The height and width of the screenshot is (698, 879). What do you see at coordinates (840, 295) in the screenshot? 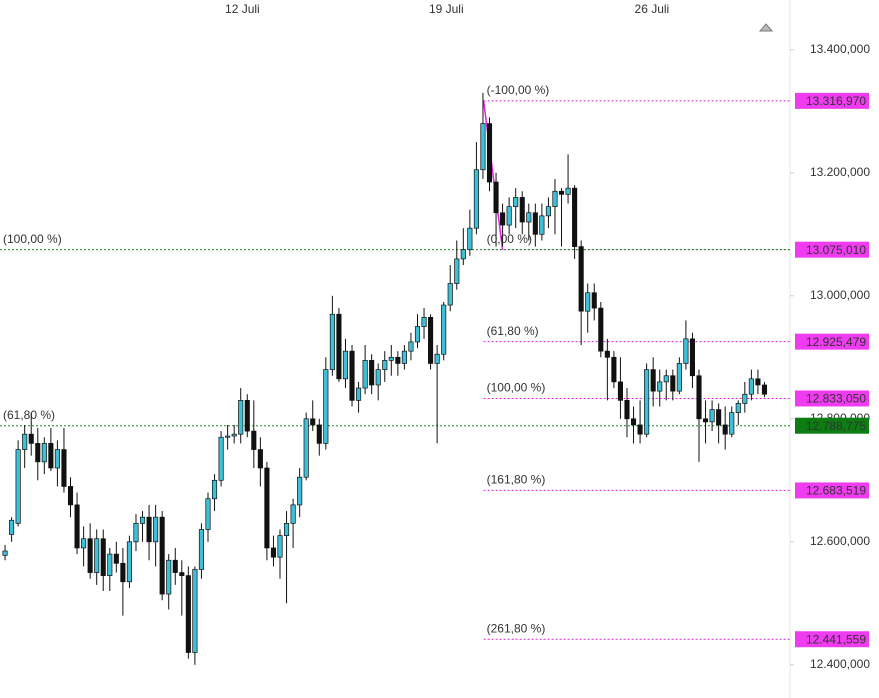
I see `y-tick-label: 13.000,000` at bounding box center [840, 295].